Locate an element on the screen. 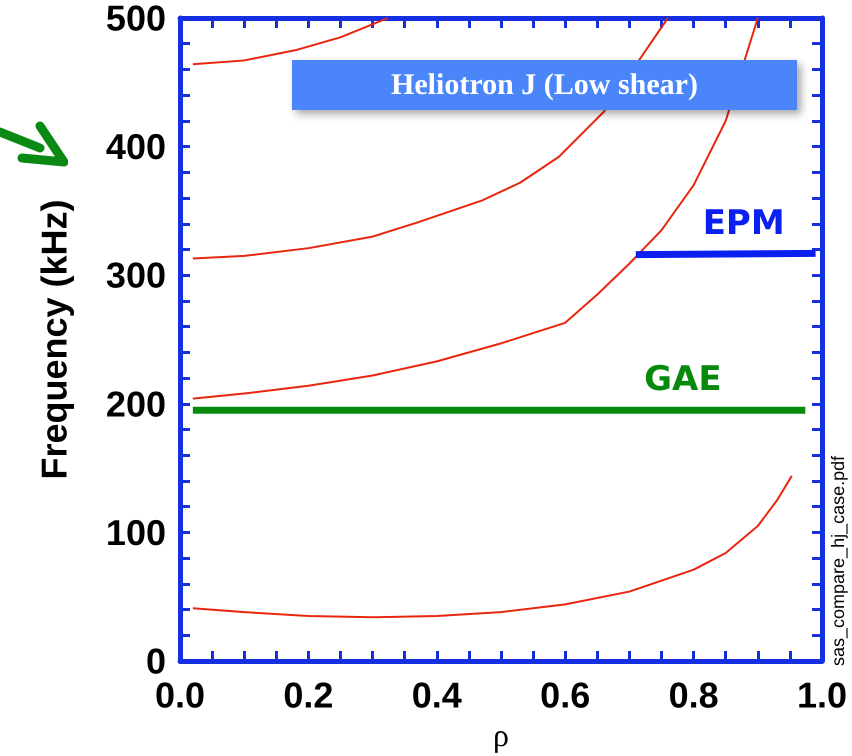  series-label: GAE is located at coordinates (683, 379).